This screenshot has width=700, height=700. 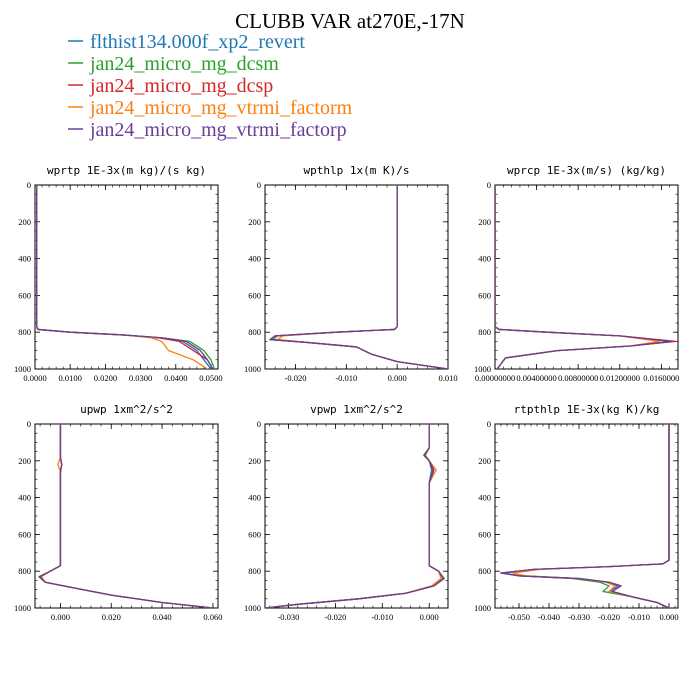 What do you see at coordinates (350, 21) in the screenshot?
I see `figure-title: CLUBB VAR at270E,-17N` at bounding box center [350, 21].